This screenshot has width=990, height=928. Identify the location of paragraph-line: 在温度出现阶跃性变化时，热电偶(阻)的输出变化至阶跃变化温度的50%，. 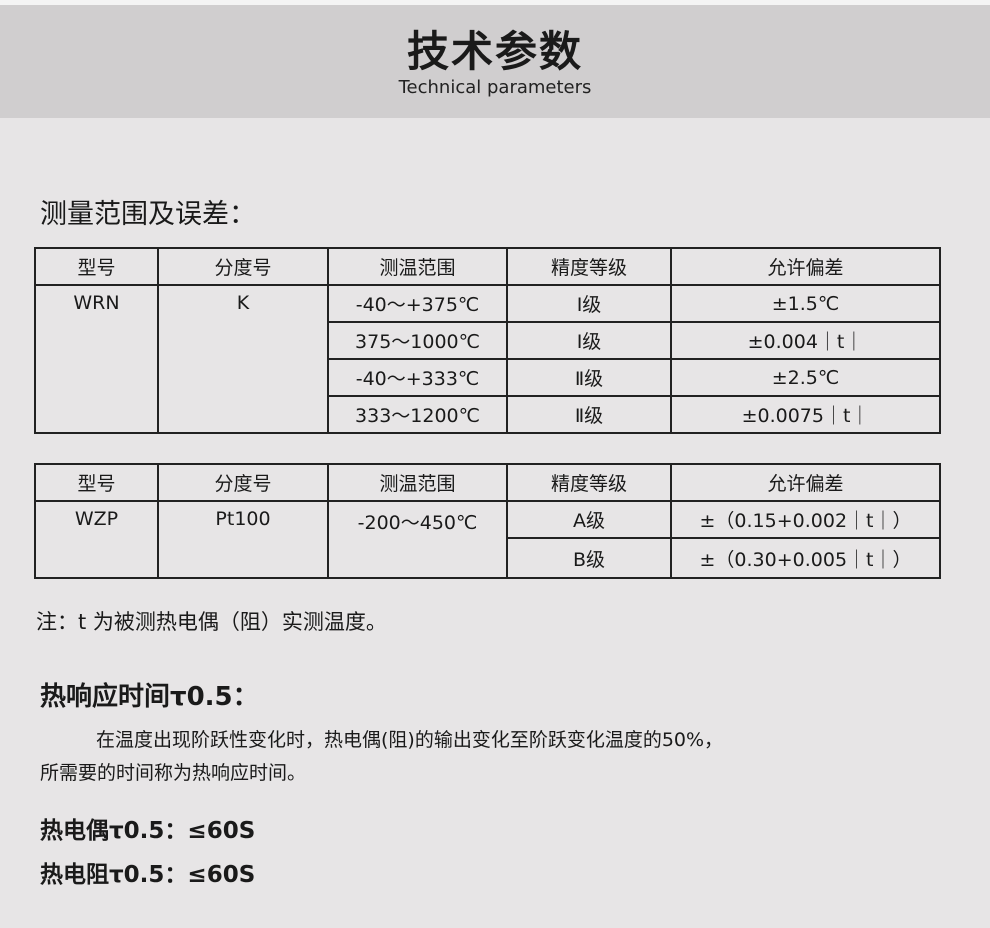
(410, 740).